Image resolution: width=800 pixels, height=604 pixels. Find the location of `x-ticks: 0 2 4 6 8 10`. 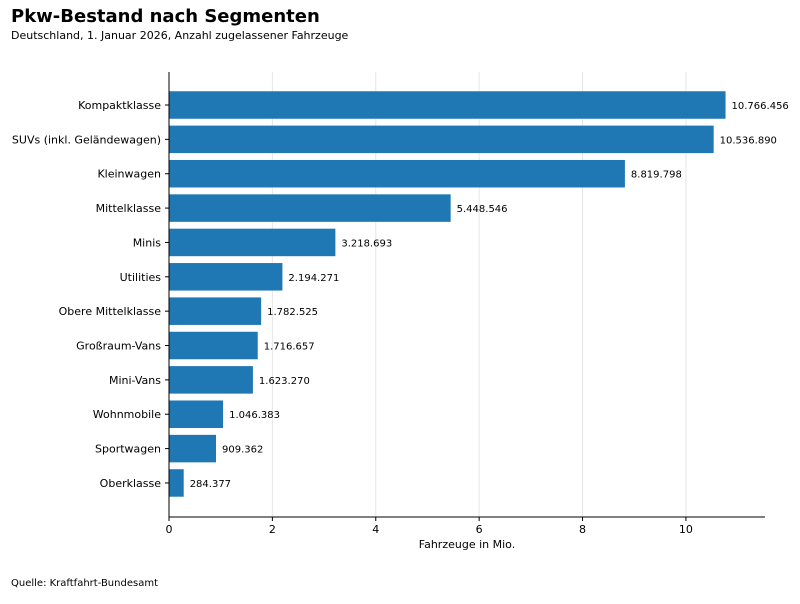

x-ticks: 0 2 4 6 8 10 is located at coordinates (429, 526).